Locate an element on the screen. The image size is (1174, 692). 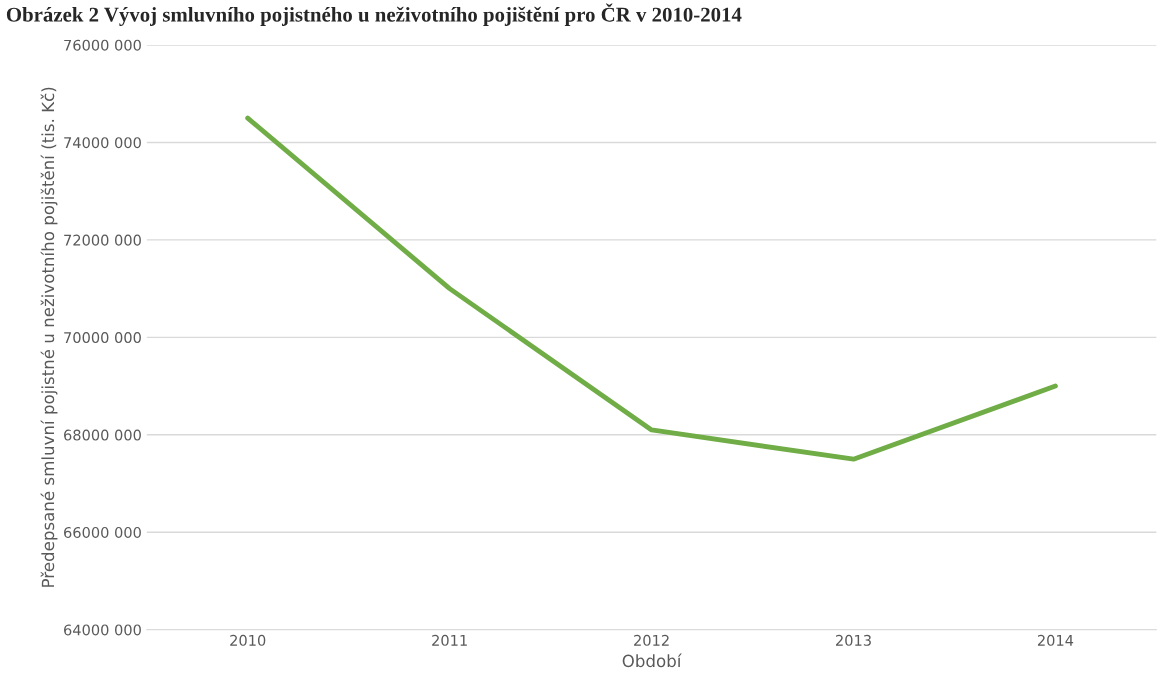
x-axis-title: Období is located at coordinates (652, 660).